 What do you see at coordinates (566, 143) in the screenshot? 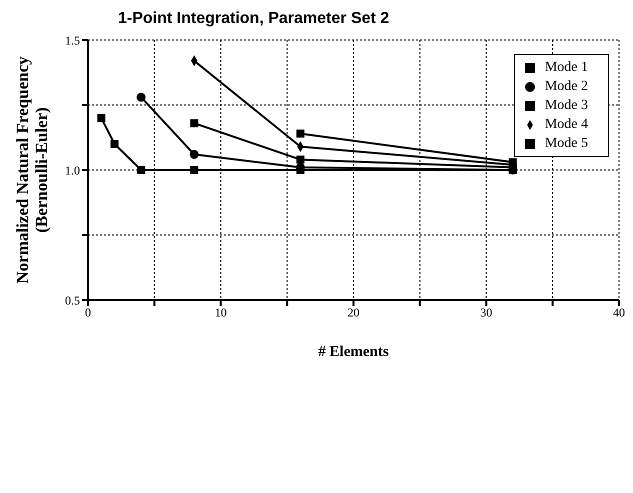
I see `legend-label: Mode 5` at bounding box center [566, 143].